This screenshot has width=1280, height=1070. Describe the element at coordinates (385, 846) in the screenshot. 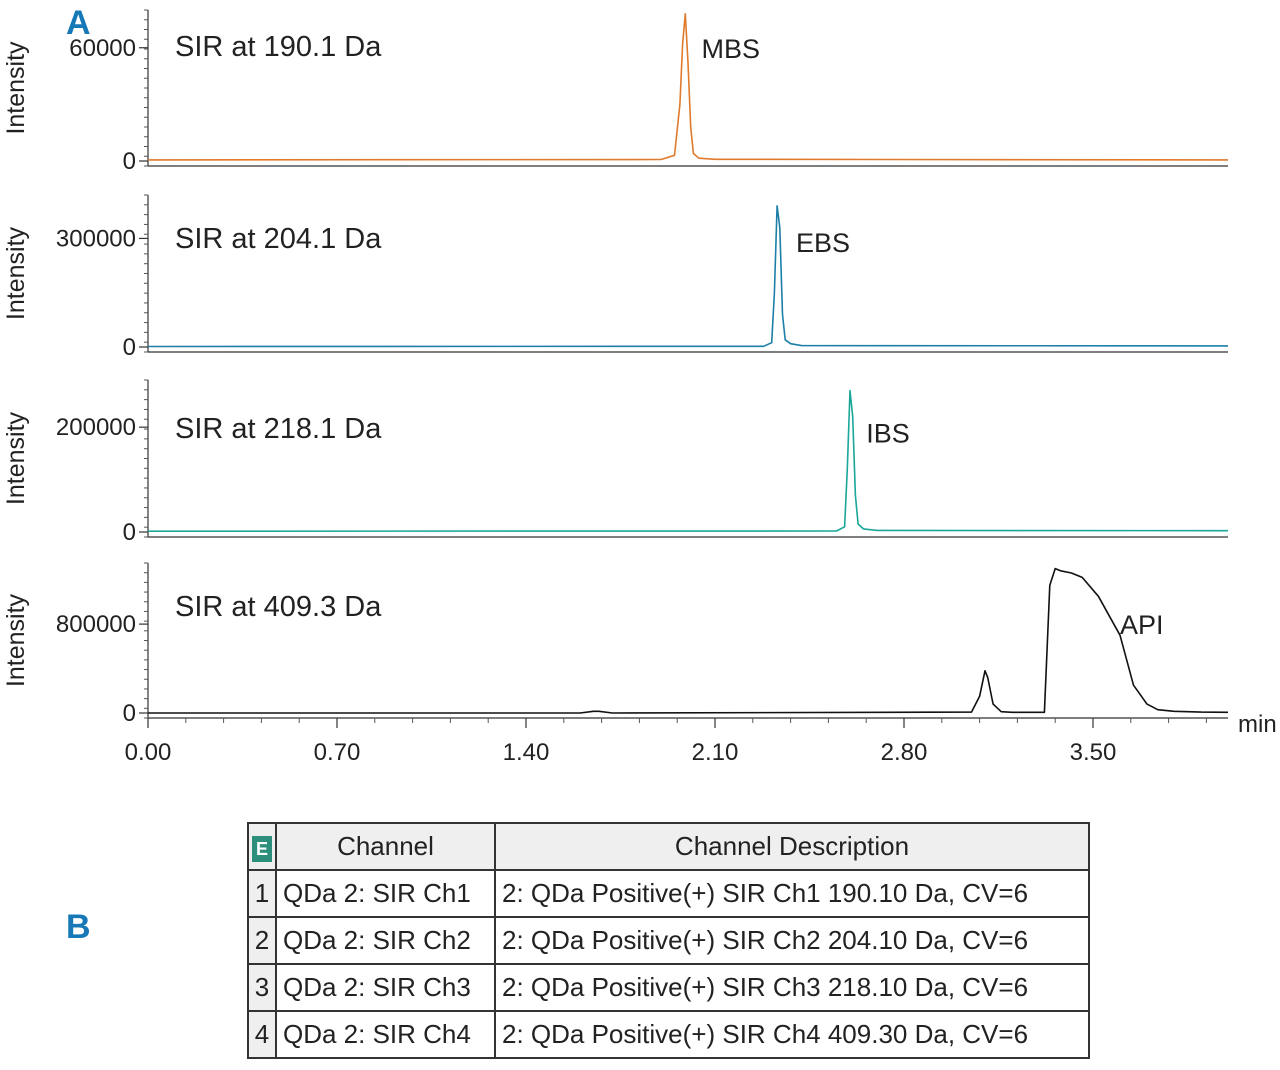

I see `column-header-channel: Channel` at that location.